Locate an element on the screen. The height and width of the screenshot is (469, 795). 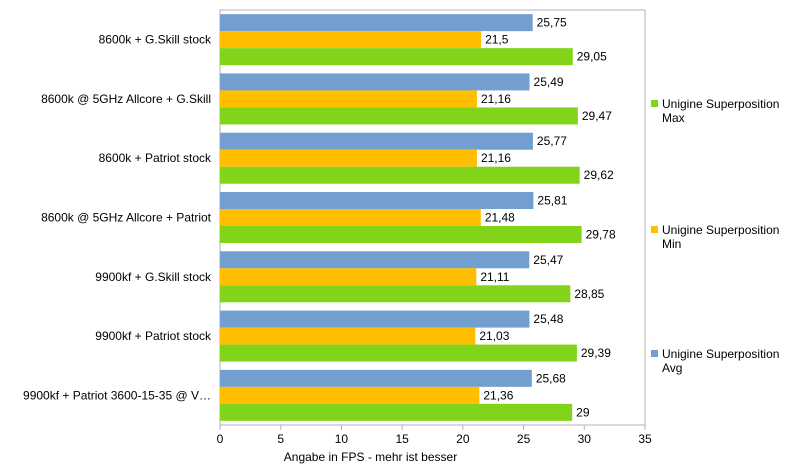
data-label: 21,5 is located at coordinates (497, 40).